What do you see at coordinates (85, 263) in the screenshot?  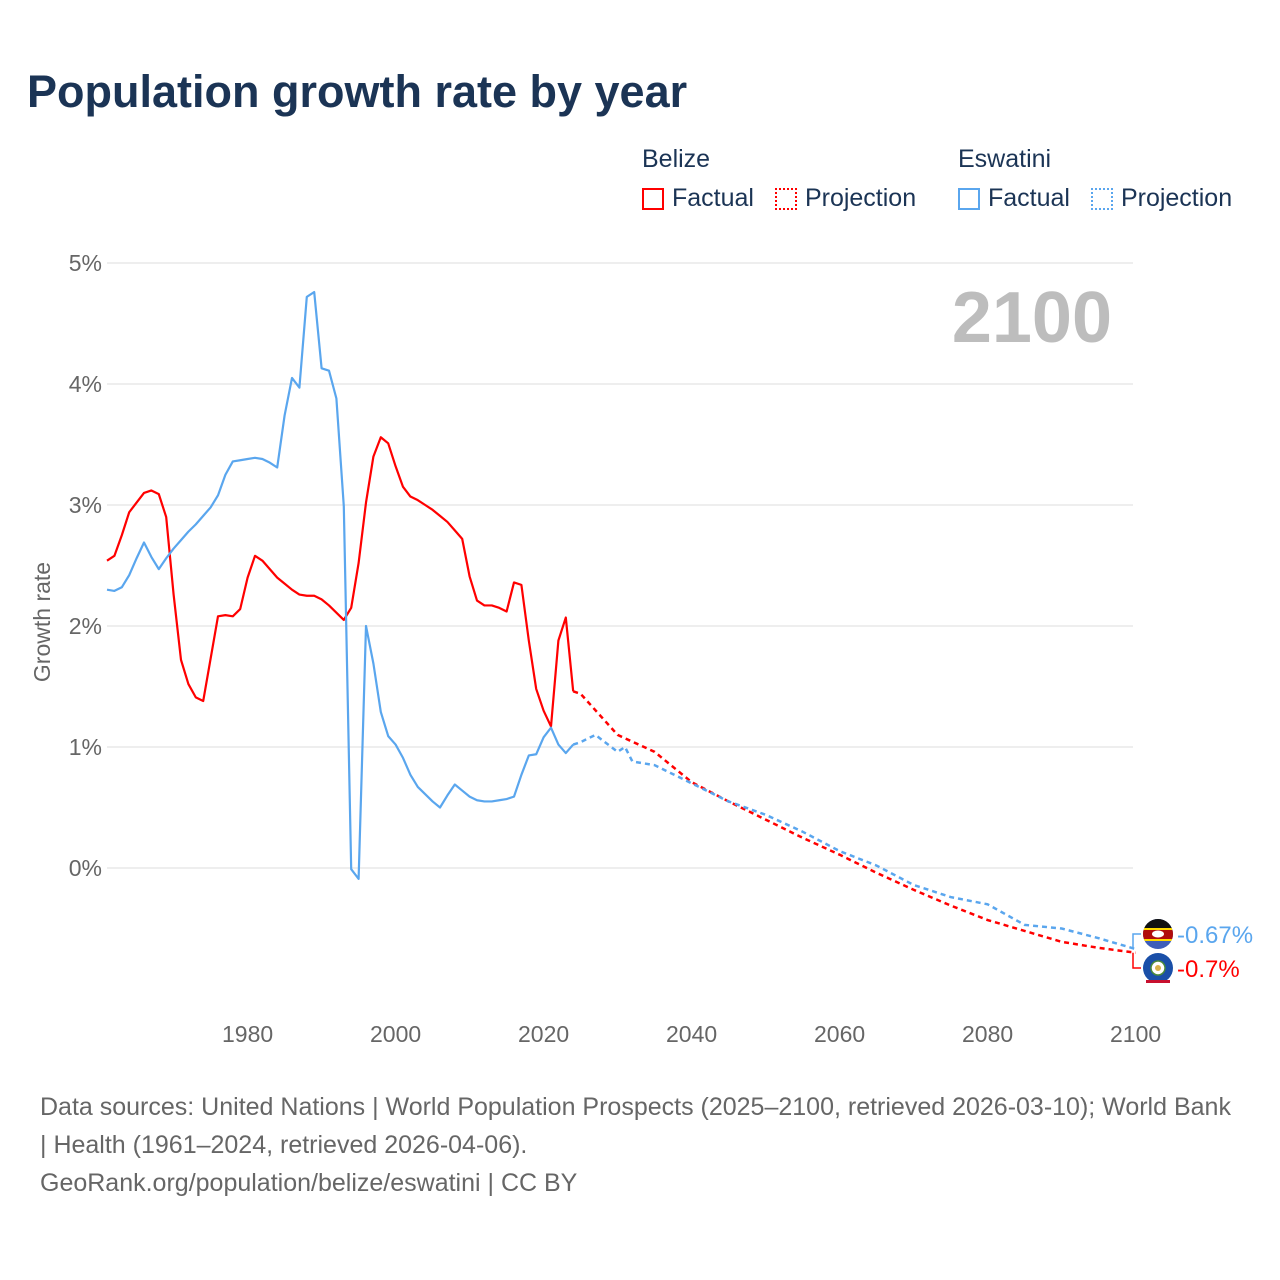 I see `y-tick-label: 5%` at bounding box center [85, 263].